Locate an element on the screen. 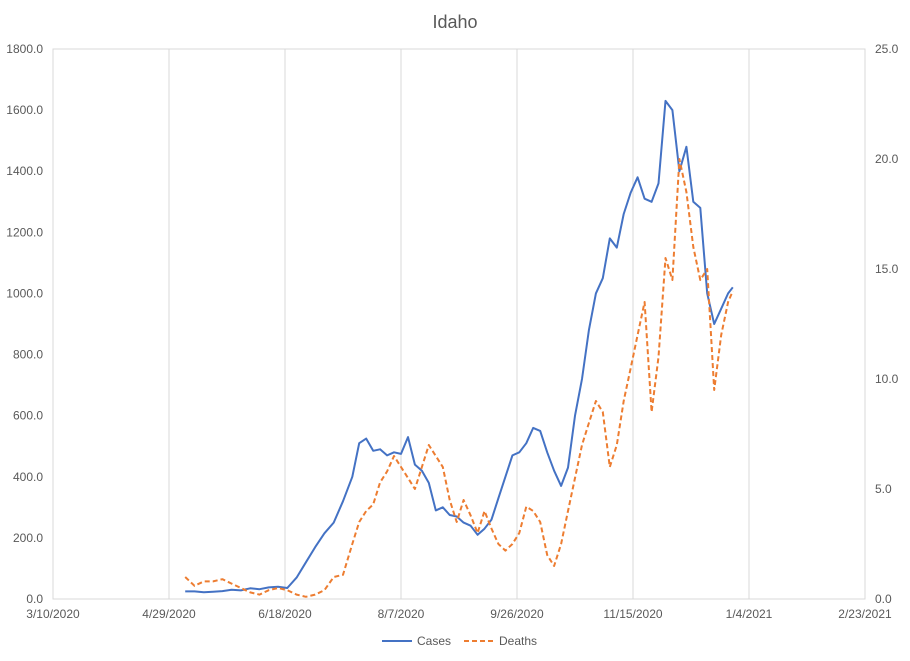  x-tick-label: 11/15/2020 is located at coordinates (632, 614).